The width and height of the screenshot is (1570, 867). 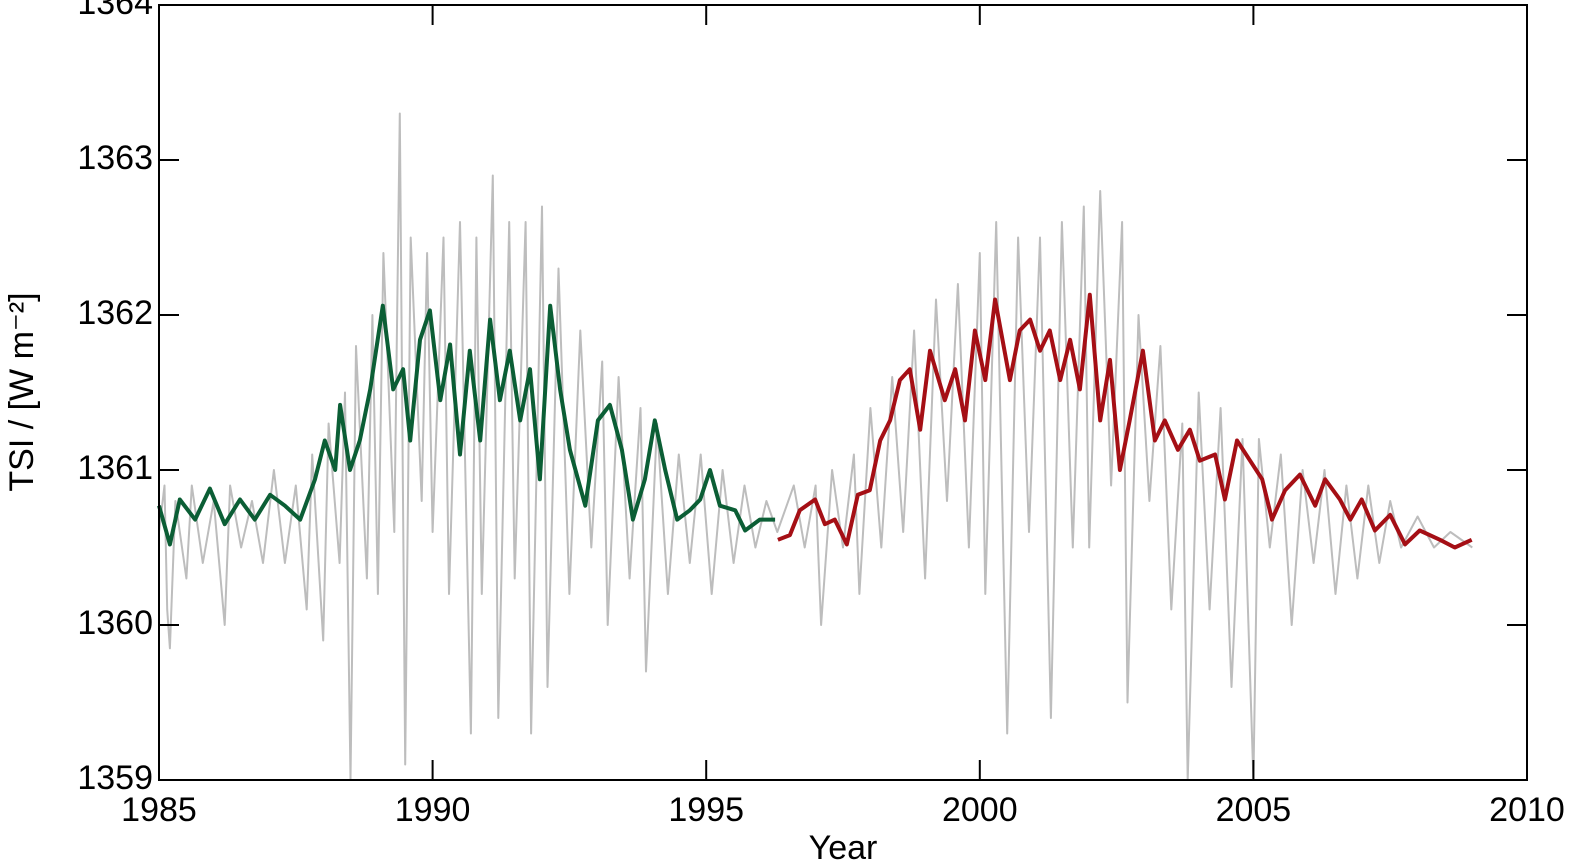 I want to click on x-tick-label: 1995, so click(x=706, y=810).